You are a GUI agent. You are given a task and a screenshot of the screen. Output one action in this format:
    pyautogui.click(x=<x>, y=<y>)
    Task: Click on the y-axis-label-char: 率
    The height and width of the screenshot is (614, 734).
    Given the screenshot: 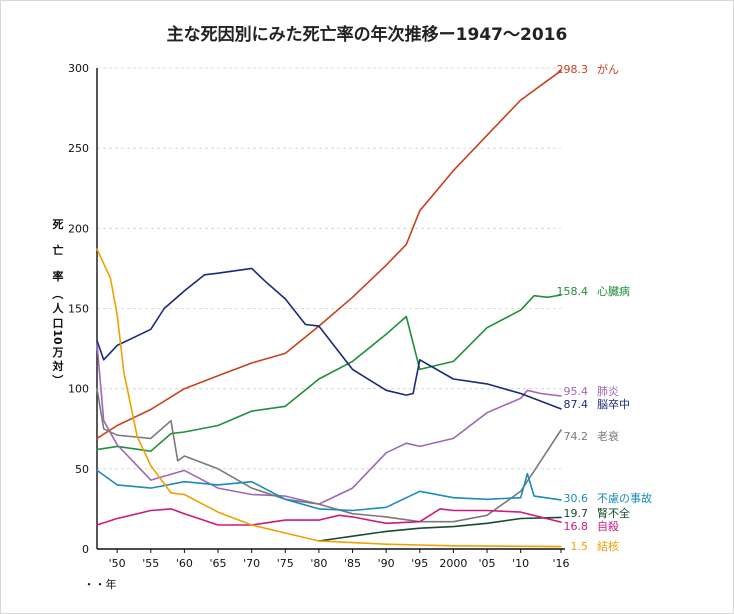 What is the action you would take?
    pyautogui.click(x=58, y=276)
    